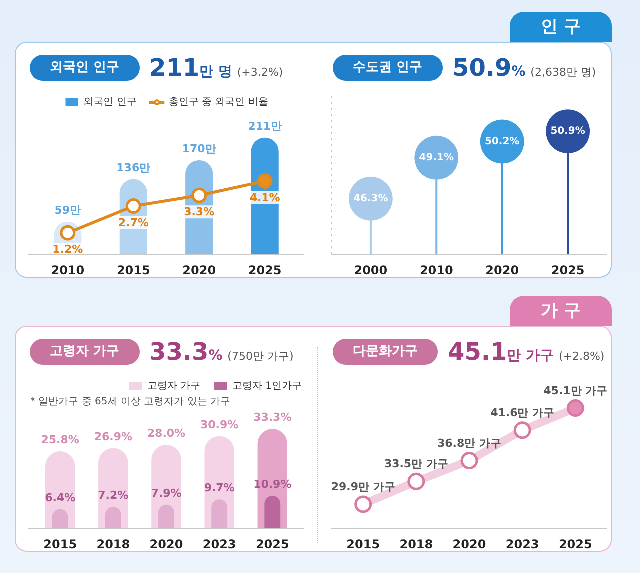  I want to click on data-label: 170만, so click(199, 149).